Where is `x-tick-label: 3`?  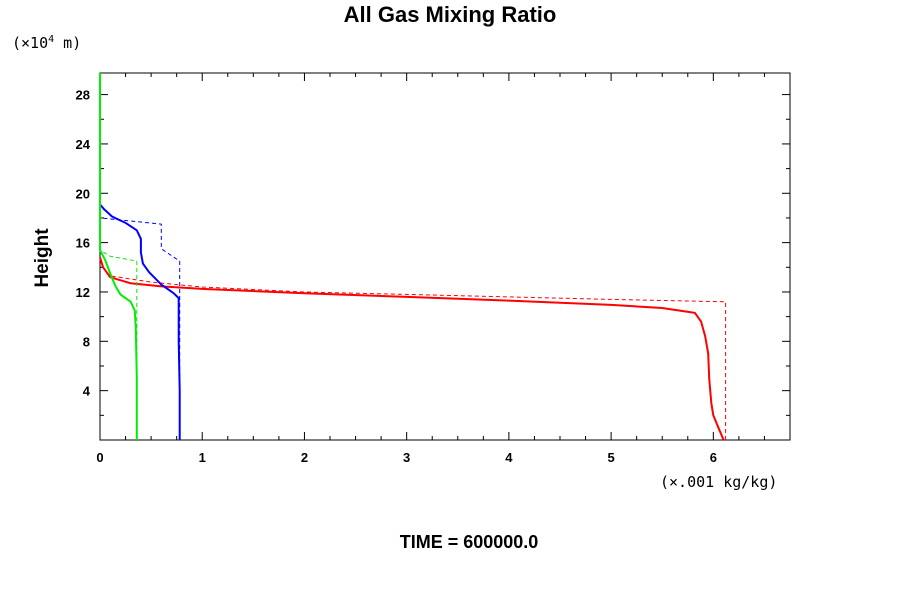
x-tick-label: 3 is located at coordinates (406, 457).